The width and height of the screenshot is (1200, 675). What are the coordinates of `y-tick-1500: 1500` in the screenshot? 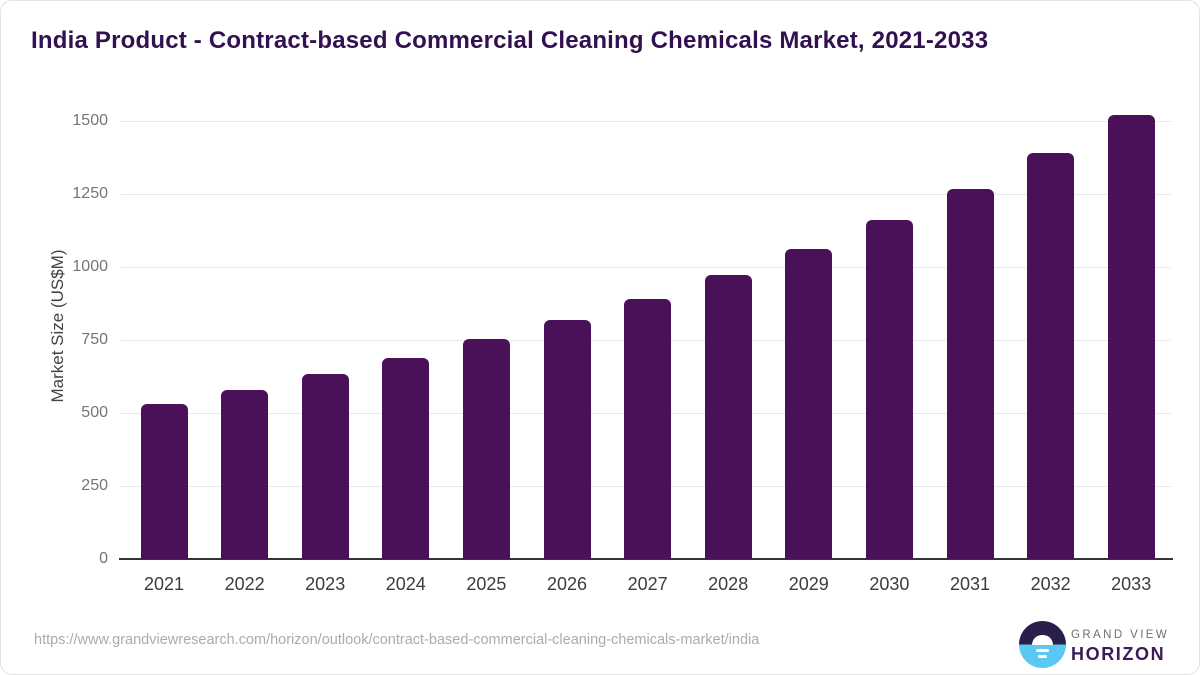 It's located at (90, 120).